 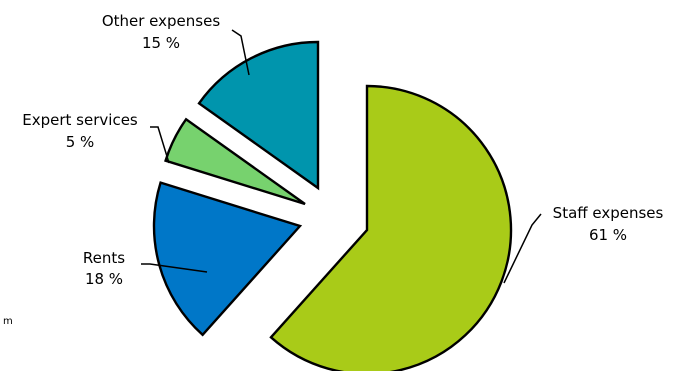 What do you see at coordinates (235, 161) in the screenshot?
I see `pie-slice-expert-services` at bounding box center [235, 161].